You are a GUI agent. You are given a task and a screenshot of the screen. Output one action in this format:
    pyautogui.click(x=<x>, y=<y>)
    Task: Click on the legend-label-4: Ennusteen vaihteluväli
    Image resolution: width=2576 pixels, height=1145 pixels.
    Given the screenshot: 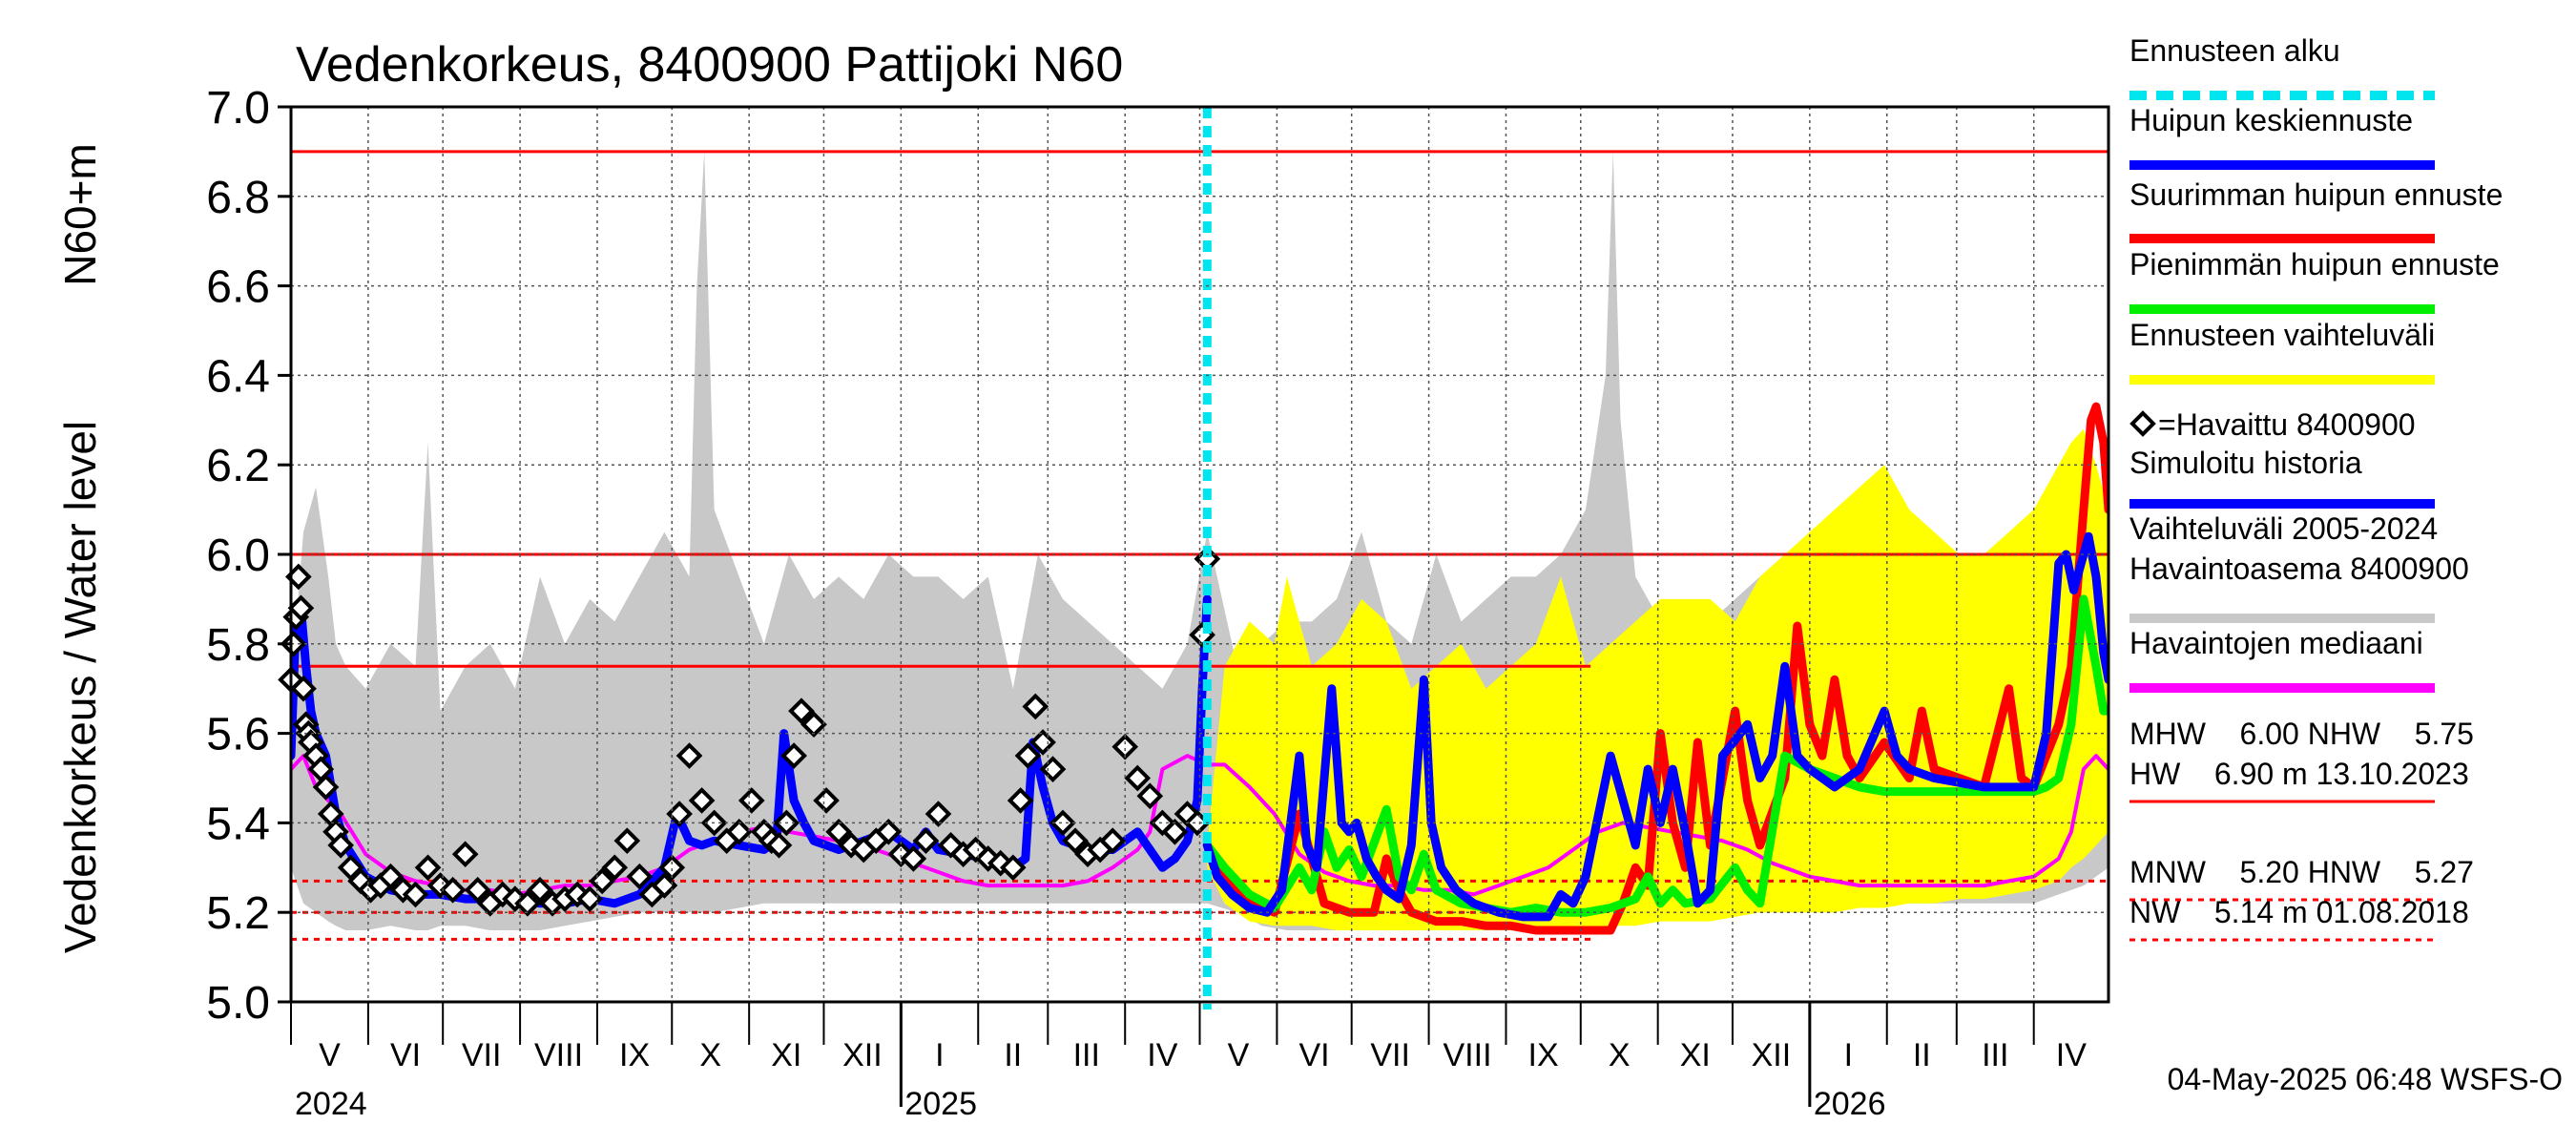 What is the action you would take?
    pyautogui.click(x=2282, y=335)
    